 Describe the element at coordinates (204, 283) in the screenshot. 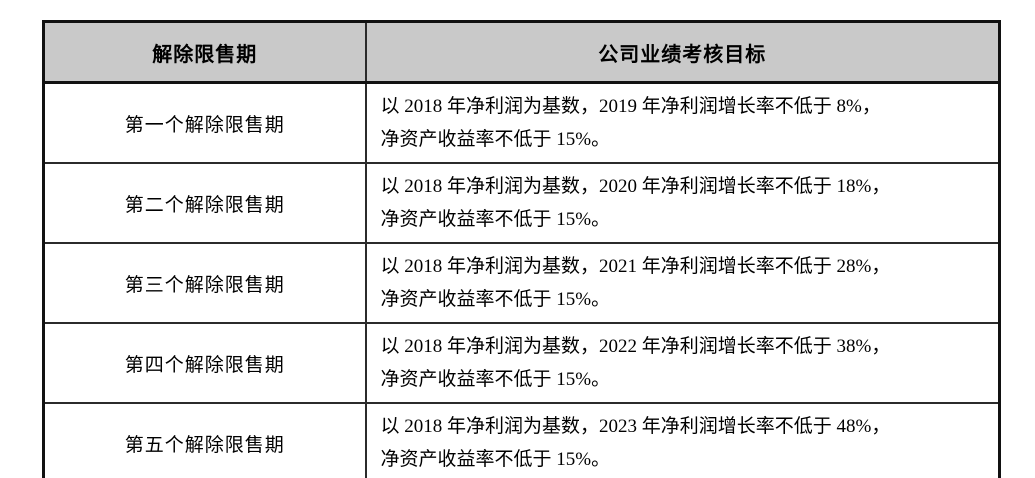

I see `period-cell: 第三个解除限售期` at that location.